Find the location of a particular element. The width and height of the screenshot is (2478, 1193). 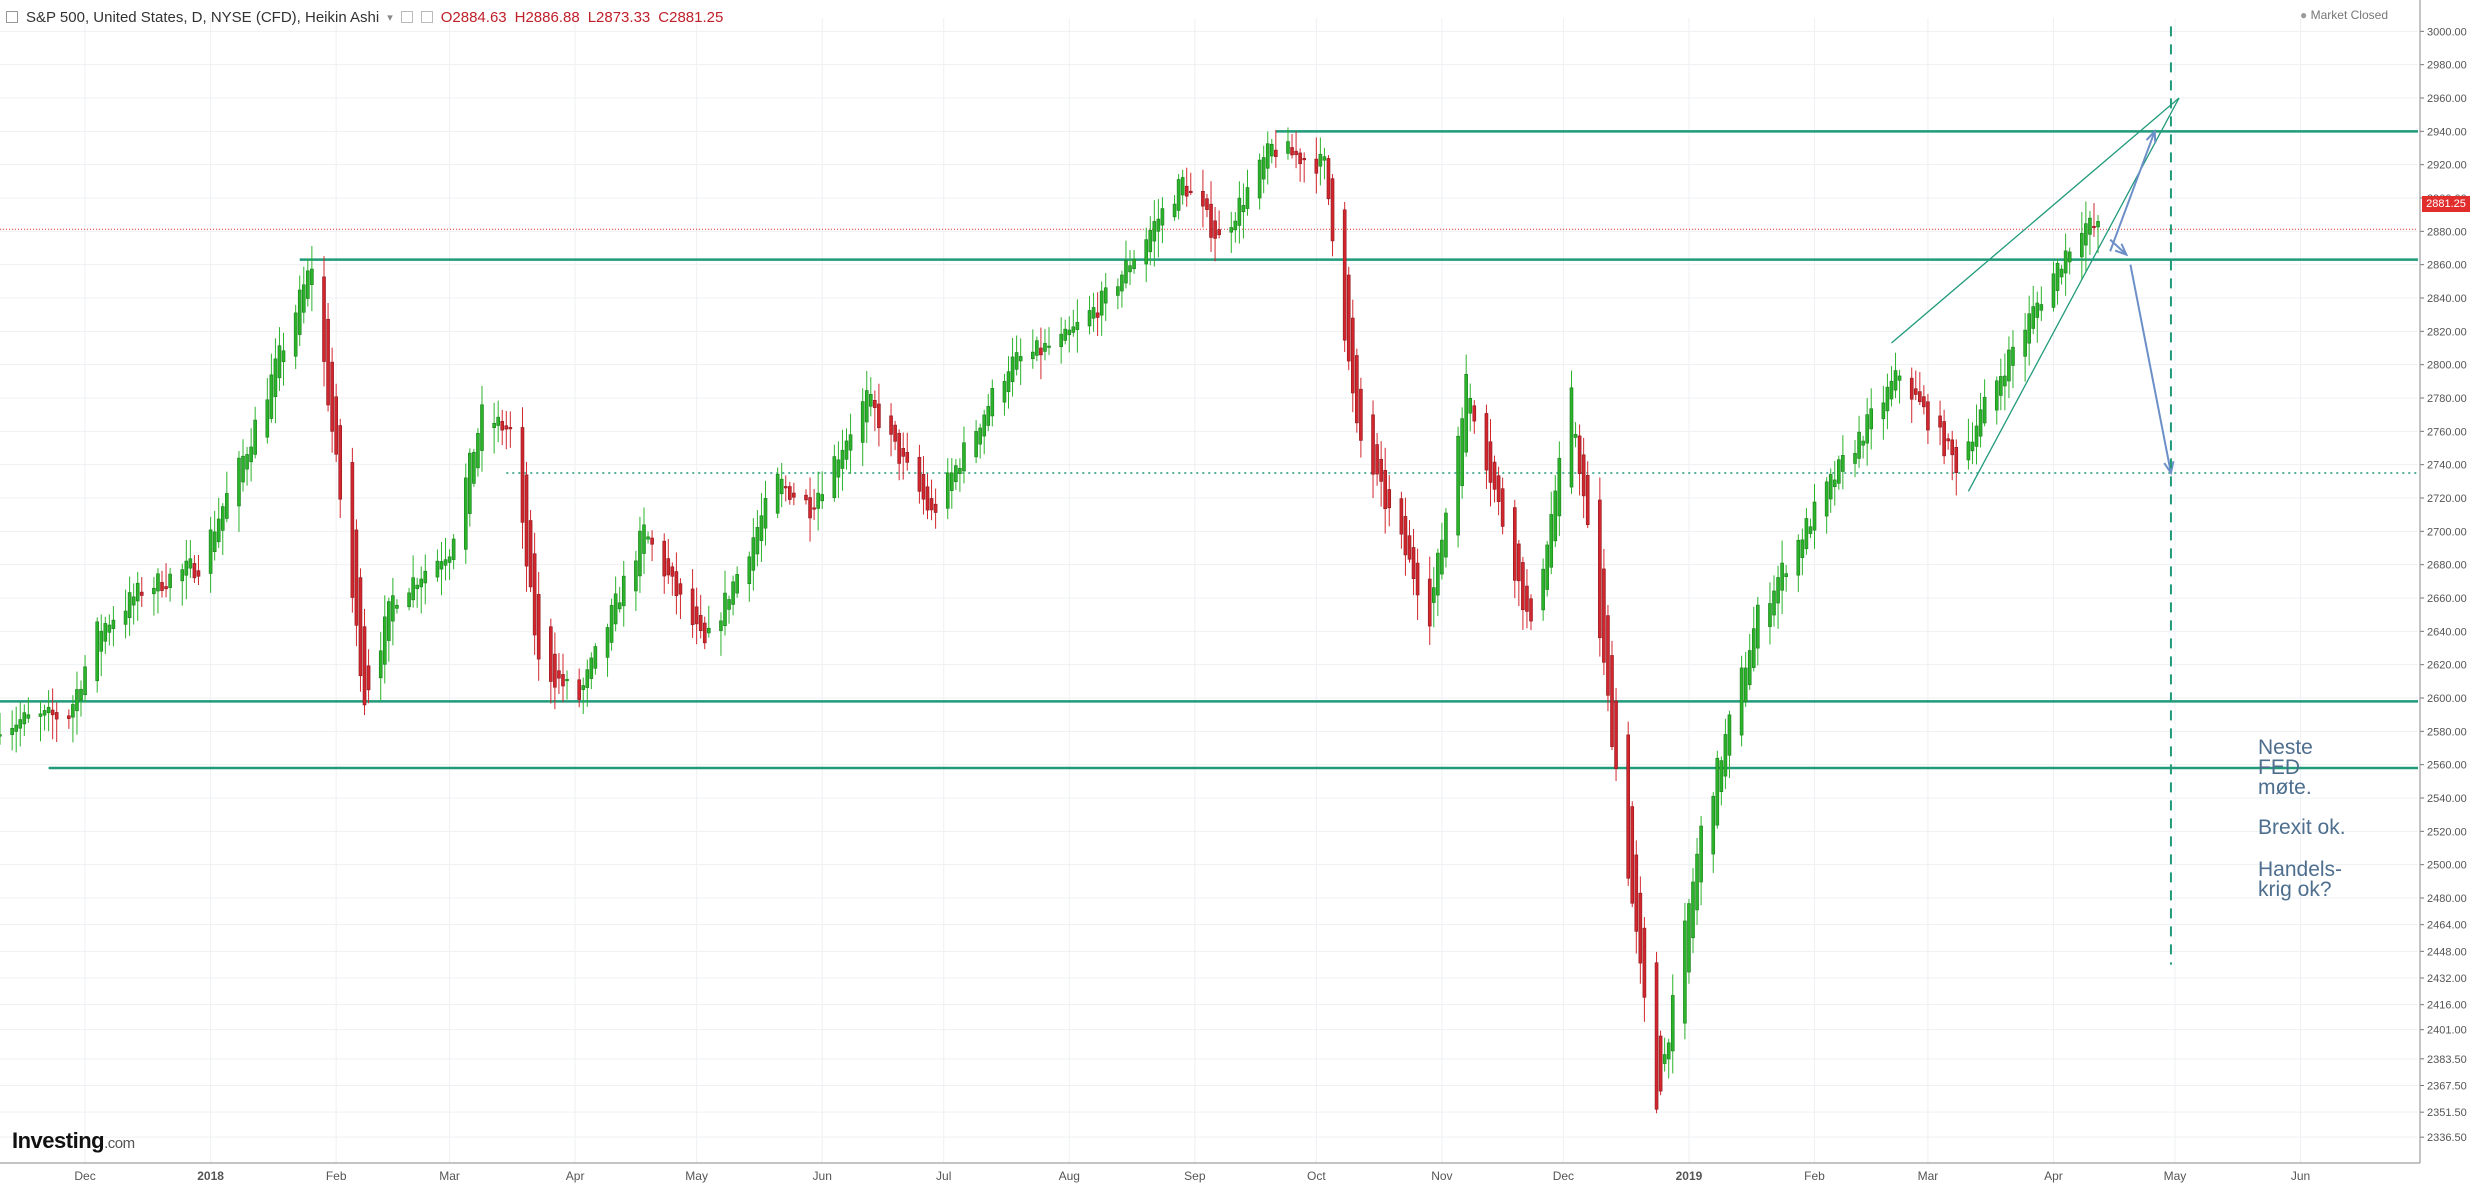

x-tick-label: Mar is located at coordinates (1928, 1176).